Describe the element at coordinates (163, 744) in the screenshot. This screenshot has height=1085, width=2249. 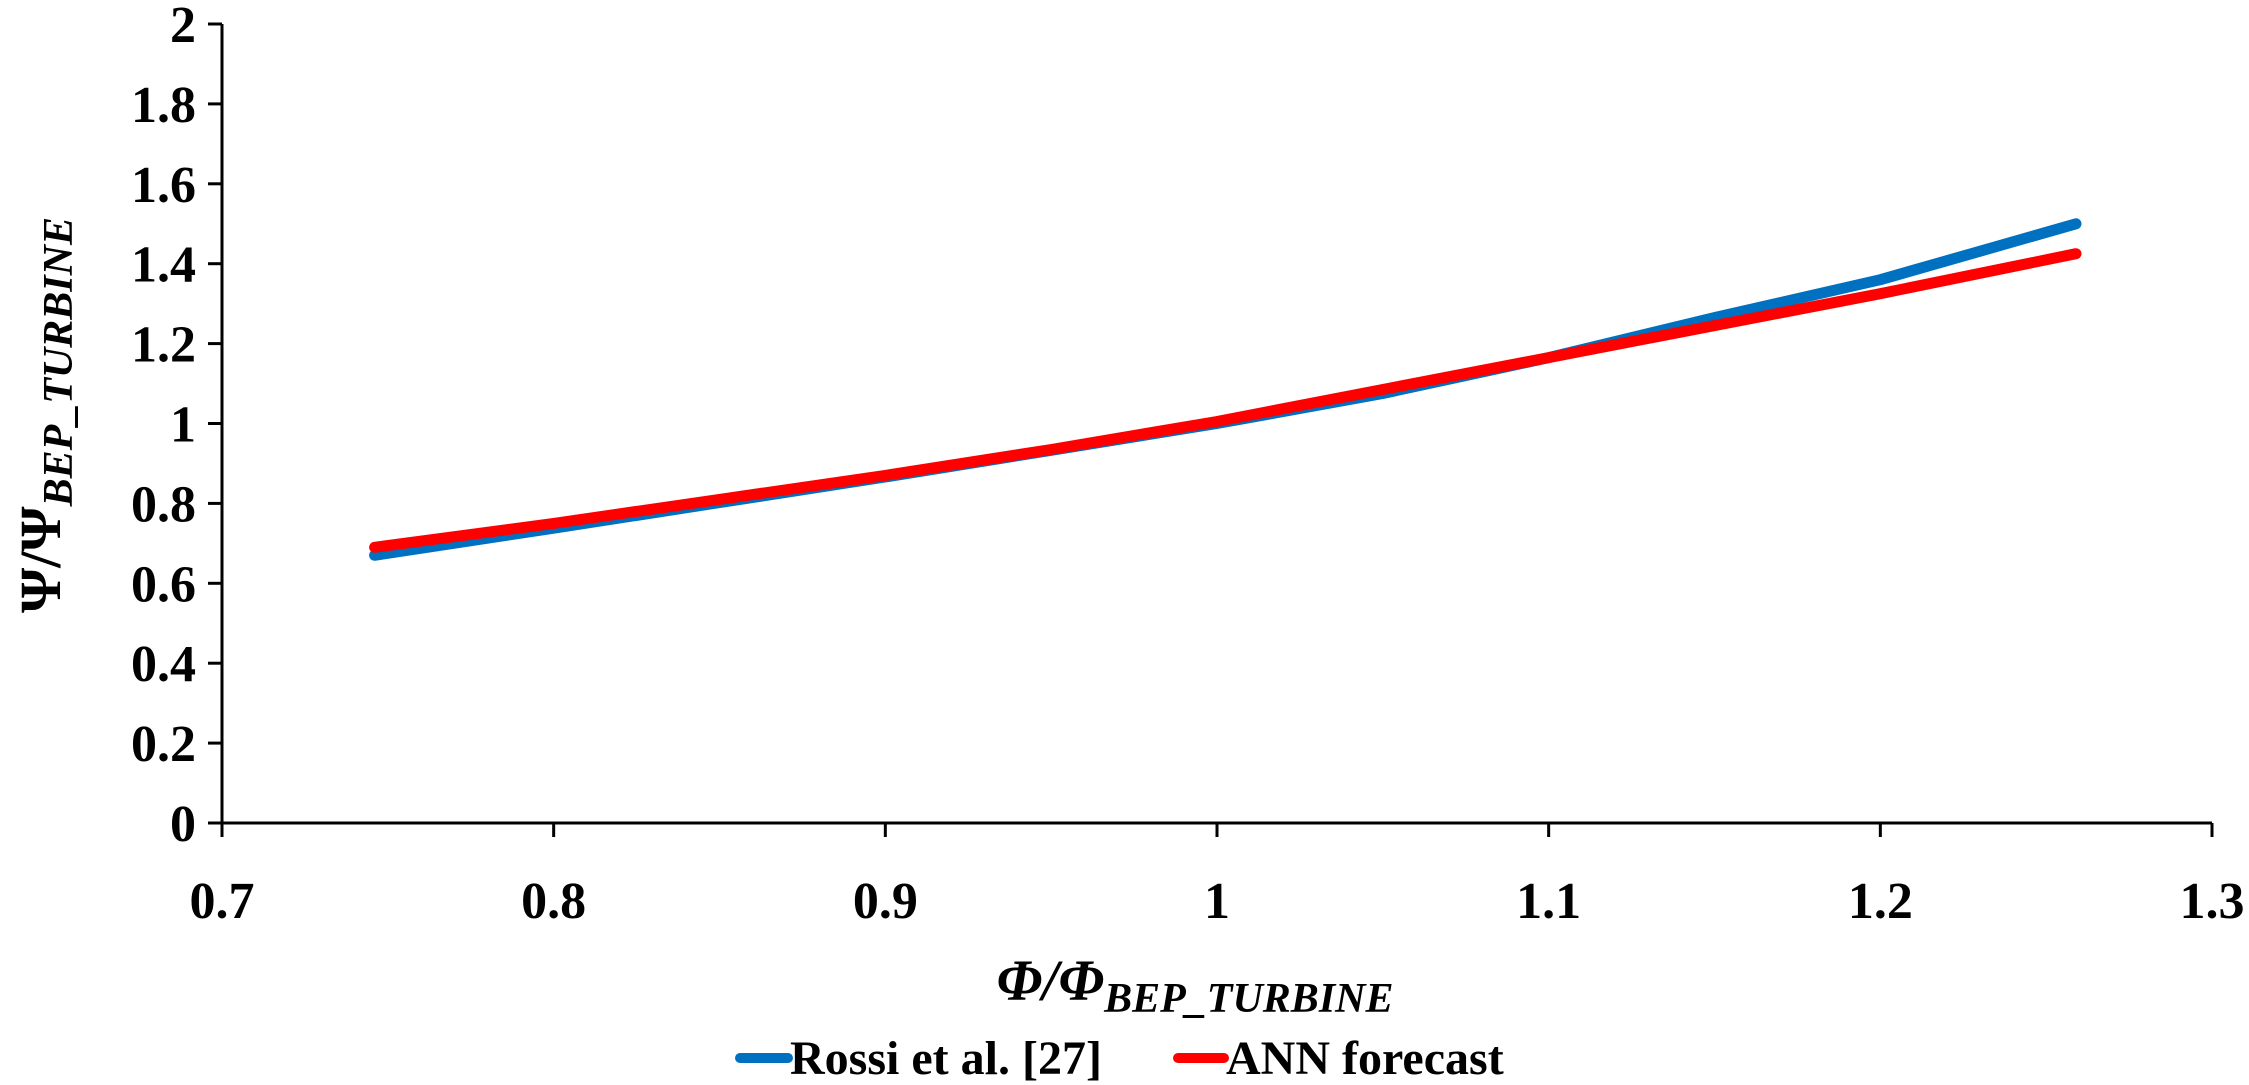
I see `y-tick-label: 0.2` at that location.